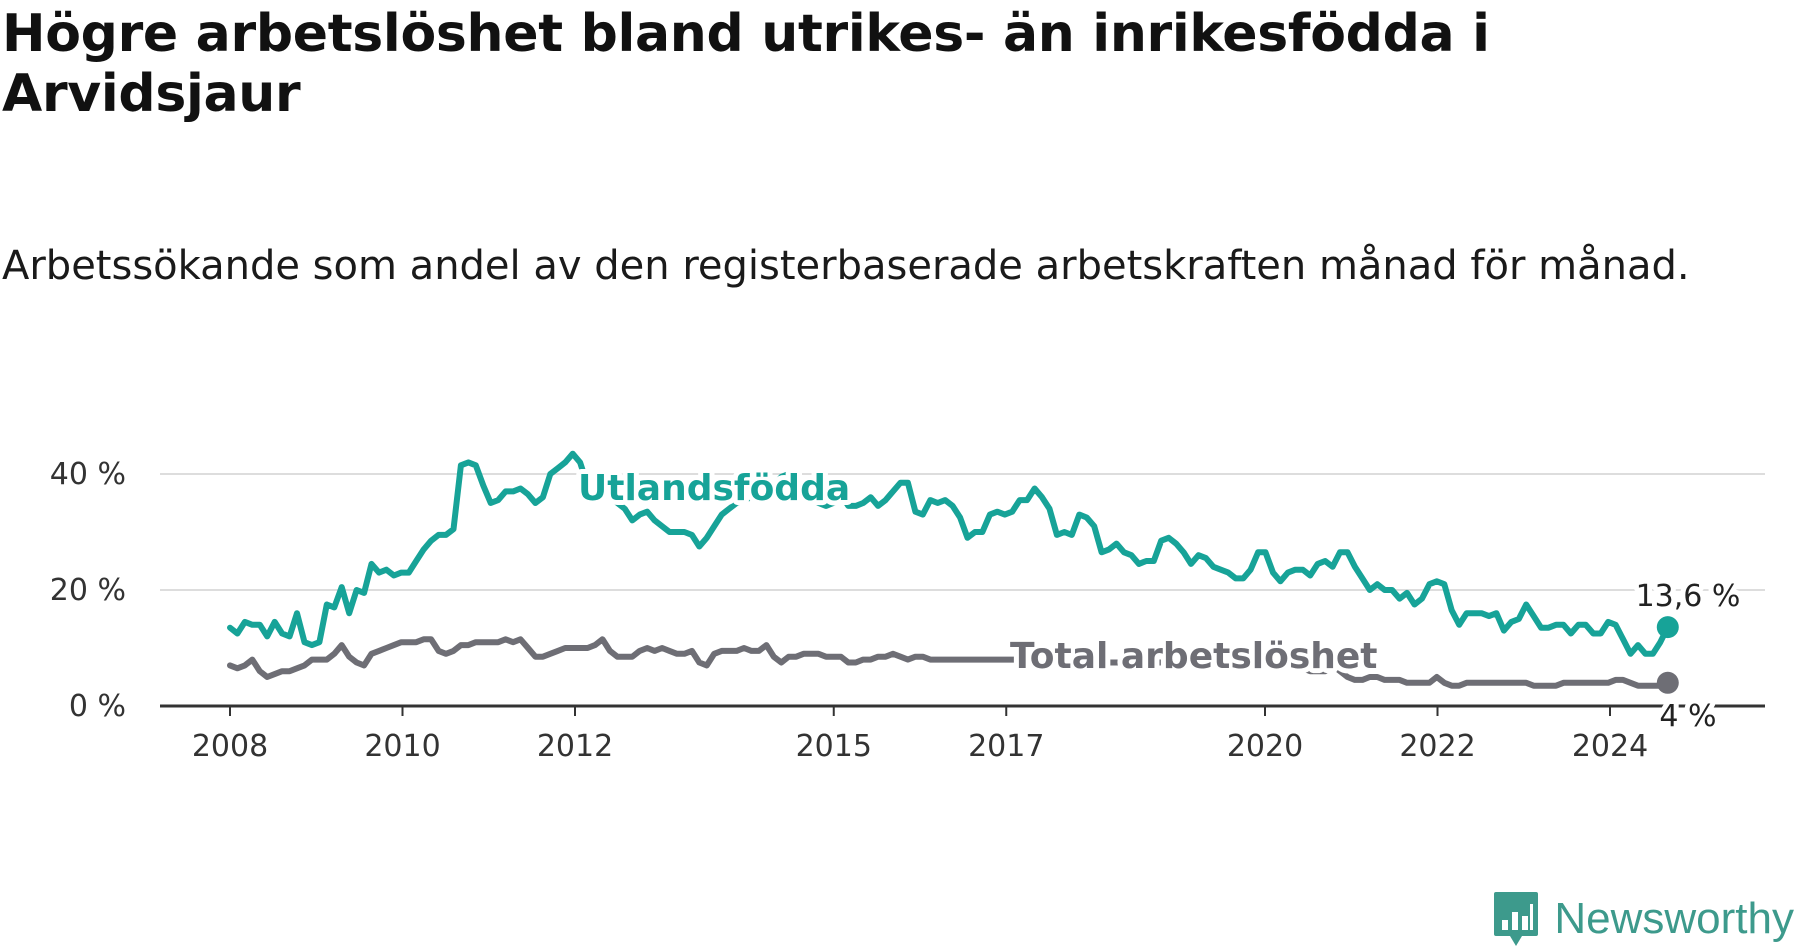 The image size is (1800, 948). What do you see at coordinates (230, 746) in the screenshot?
I see `x-tick-label: 2008` at bounding box center [230, 746].